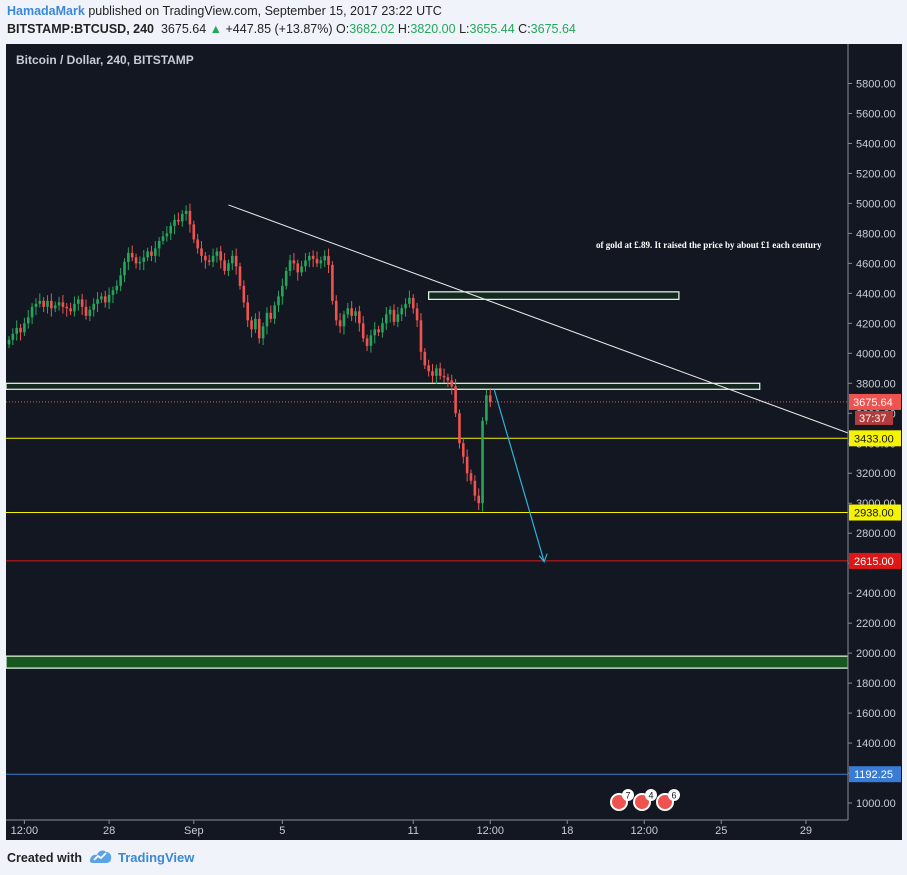 This screenshot has width=907, height=875. I want to click on price-tick-label: 1400.00, so click(876, 744).